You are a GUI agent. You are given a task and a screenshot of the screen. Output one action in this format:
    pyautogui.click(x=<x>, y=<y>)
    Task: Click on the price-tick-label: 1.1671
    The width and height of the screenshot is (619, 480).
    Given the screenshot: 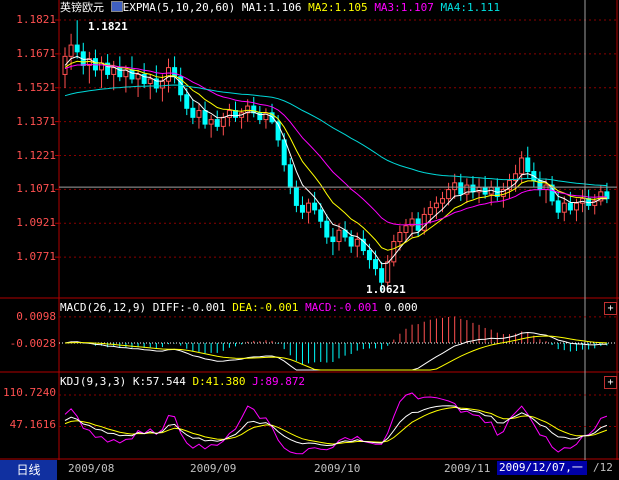 What is the action you would take?
    pyautogui.click(x=36, y=53)
    